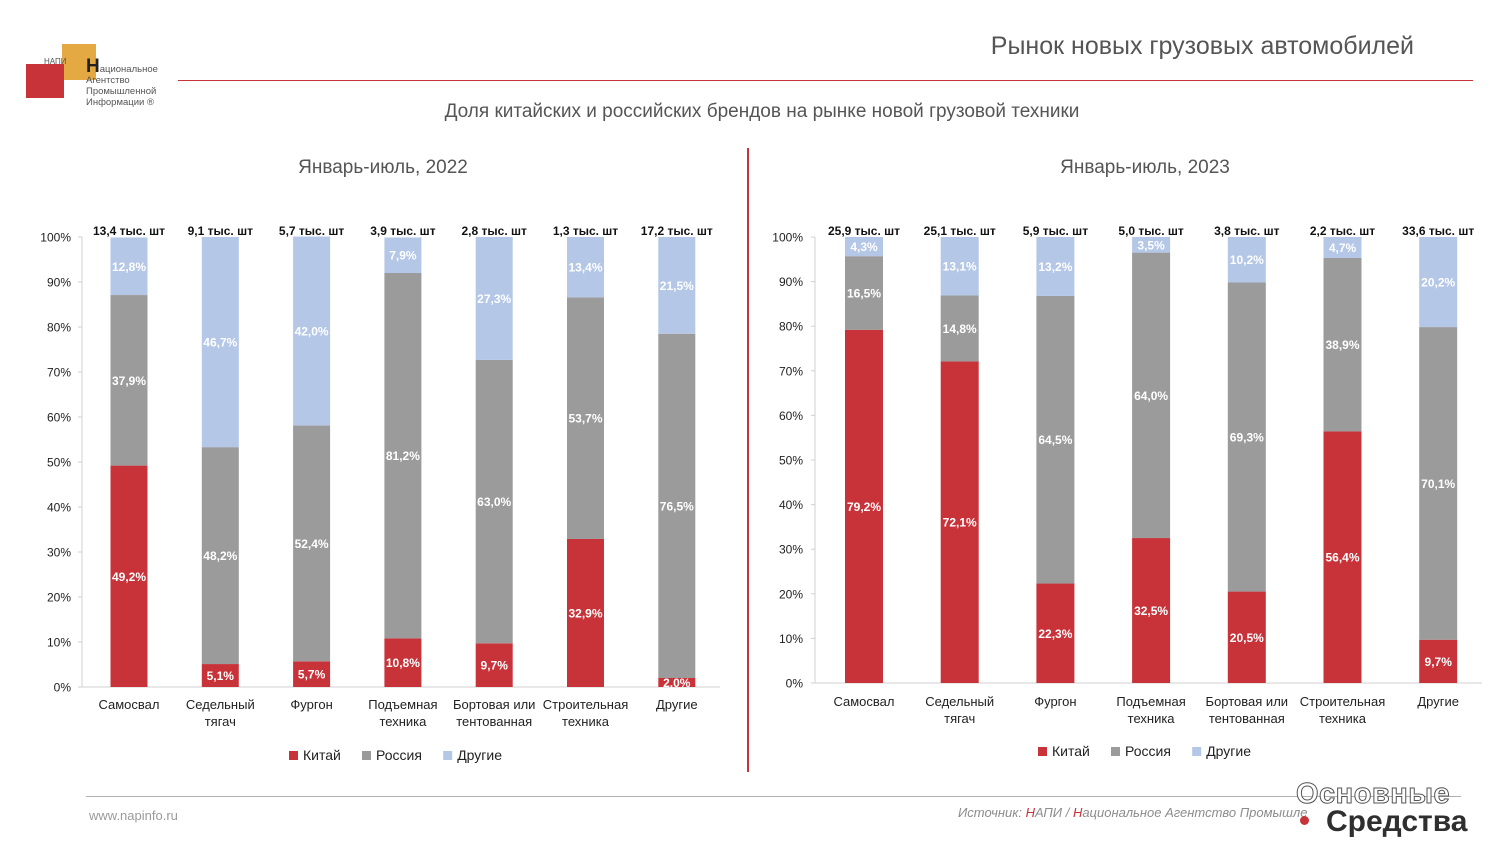 This screenshot has width=1500, height=844. I want to click on data-label: 13,1%, so click(960, 267).